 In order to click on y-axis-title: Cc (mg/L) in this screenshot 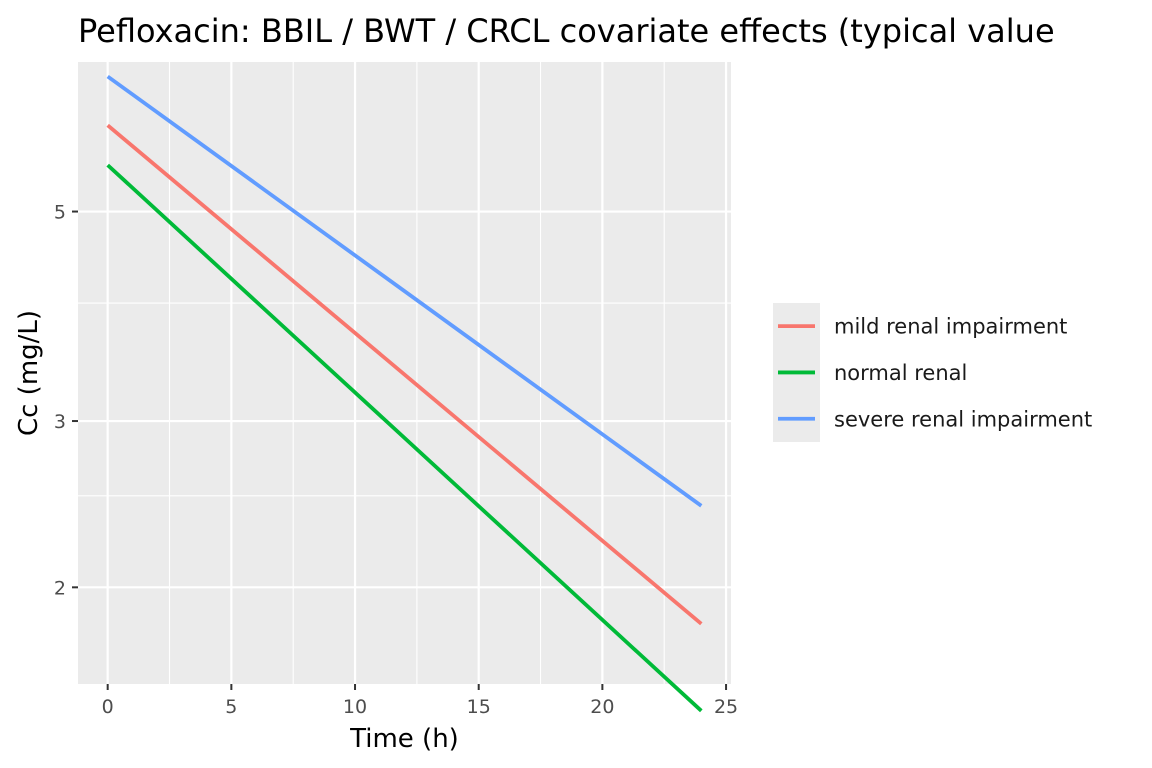, I will do `click(29, 373)`.